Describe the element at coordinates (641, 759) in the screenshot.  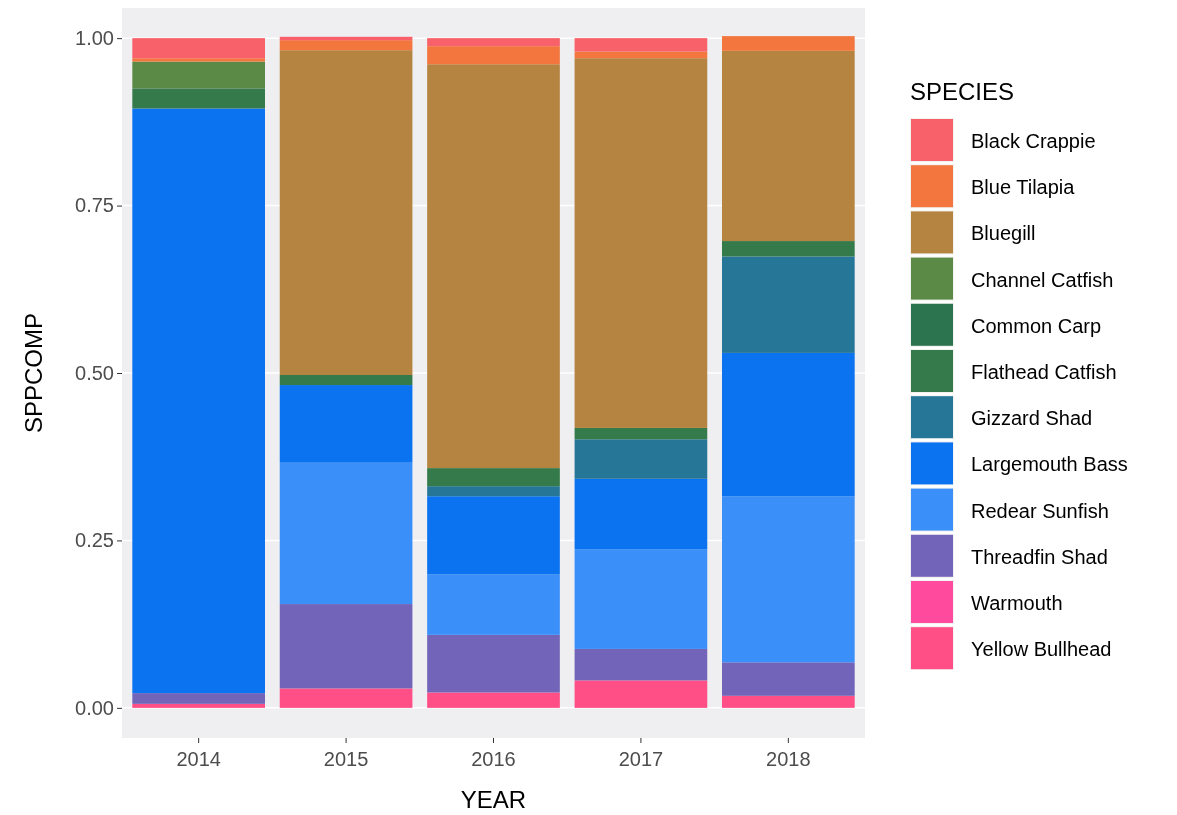
I see `x-tick-label: 2017` at that location.